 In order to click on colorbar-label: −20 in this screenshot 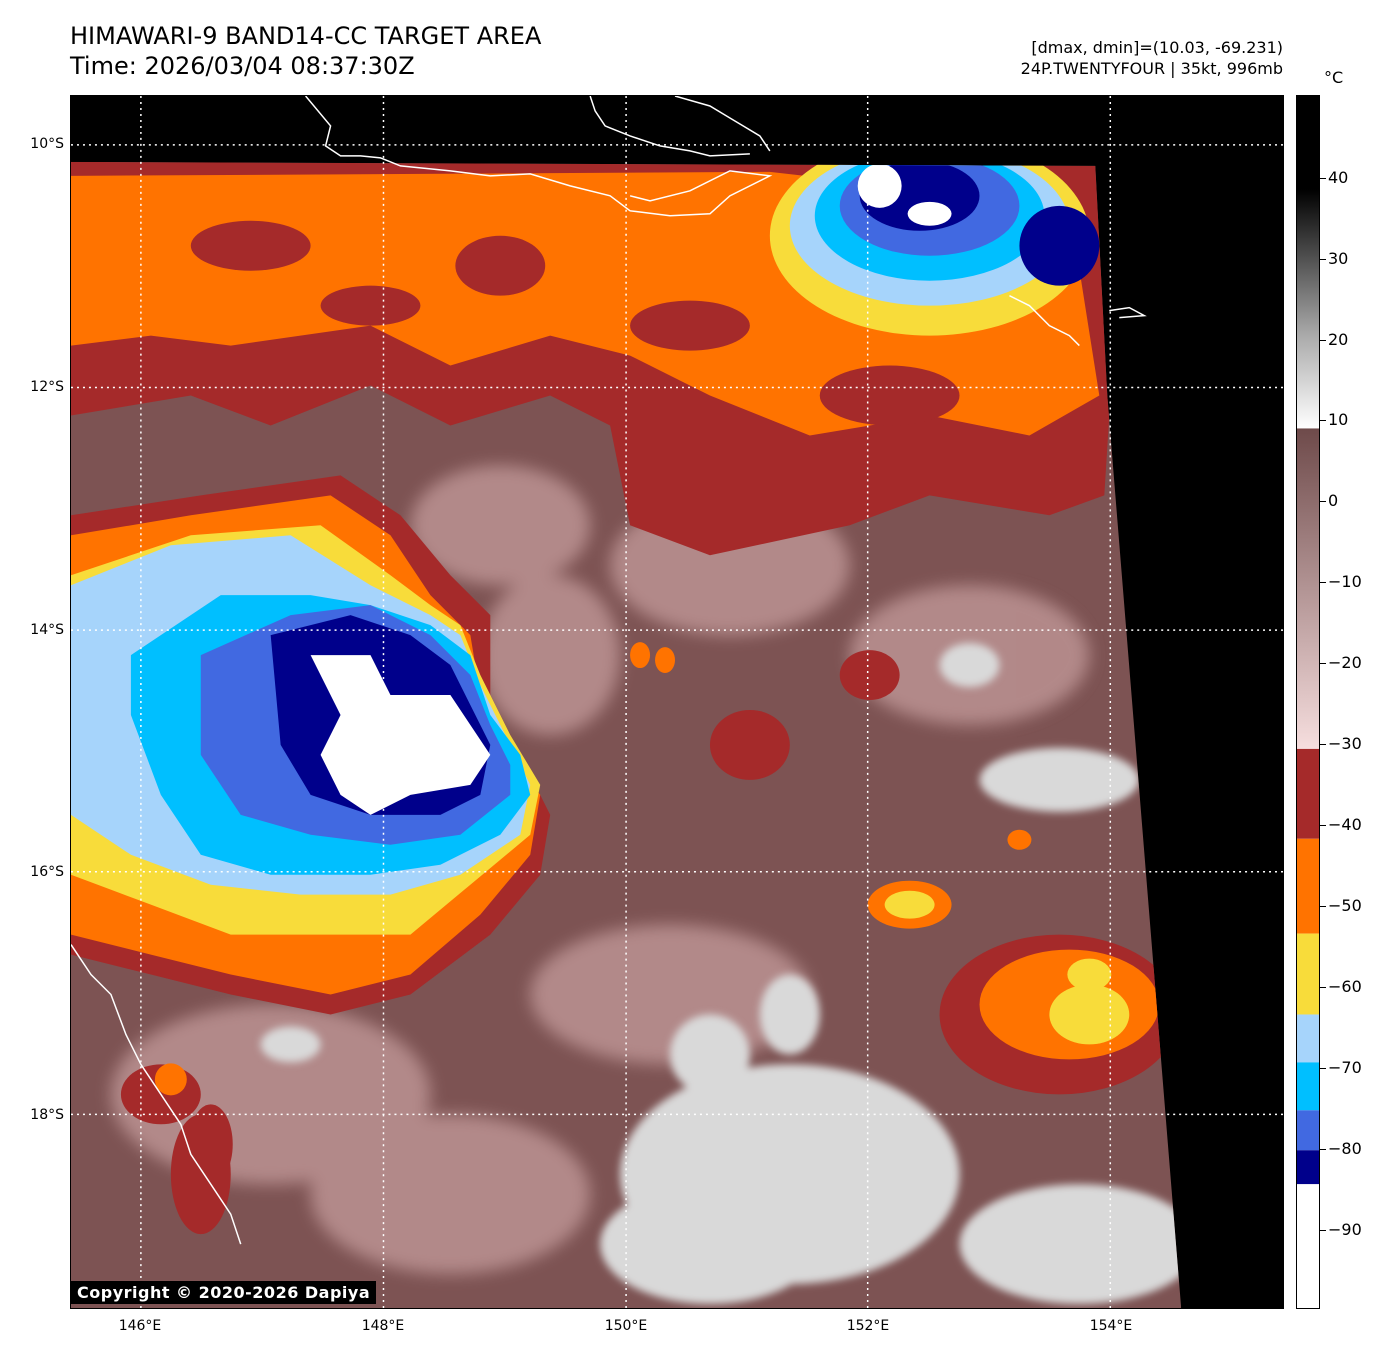, I will do `click(1345, 662)`.